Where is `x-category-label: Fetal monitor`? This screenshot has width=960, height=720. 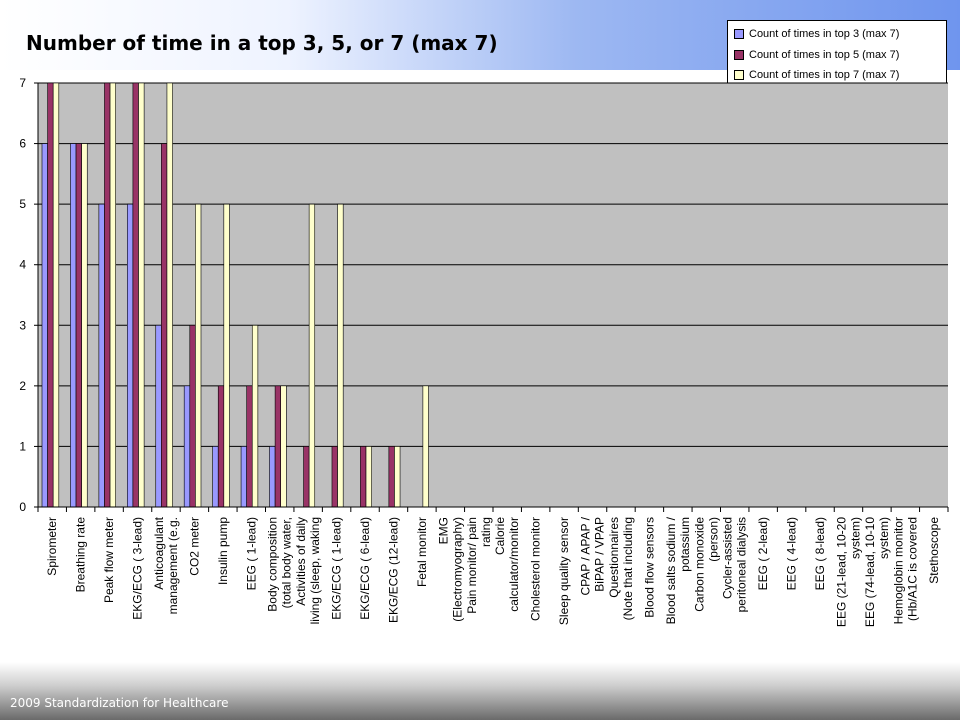 x-category-label: Fetal monitor is located at coordinates (422, 552).